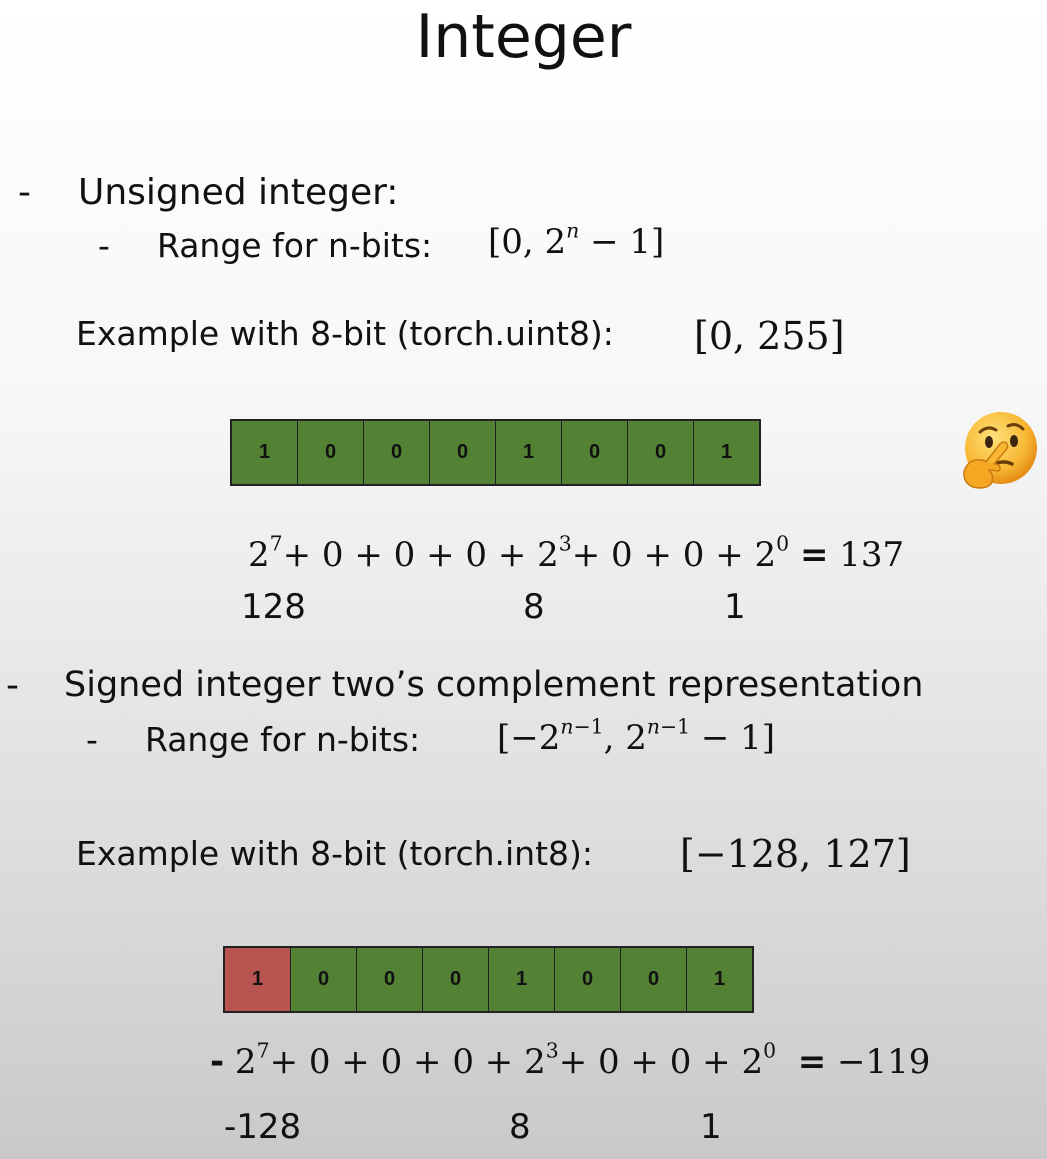  I want to click on unsigned-example-range: [0, 255], so click(769, 336).